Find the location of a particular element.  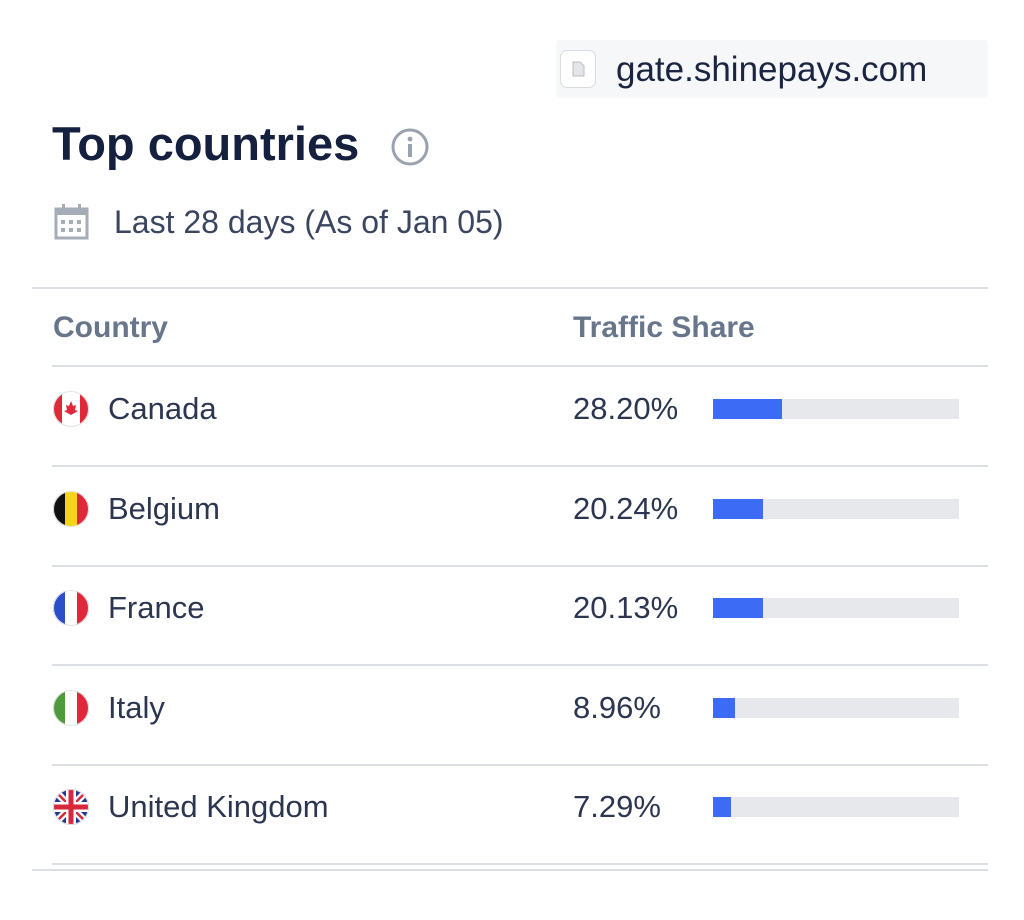

widget-title: Top countries is located at coordinates (206, 143).